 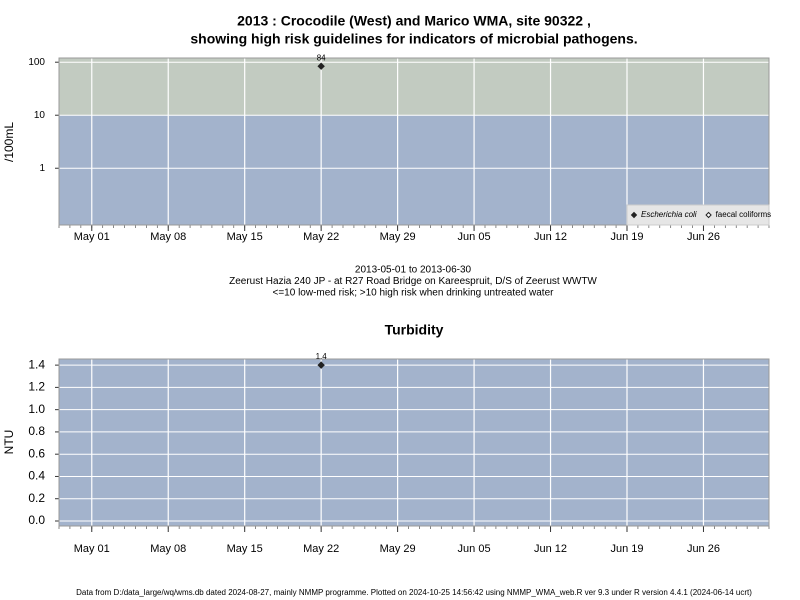 I want to click on y-tick-label: 0.4, so click(x=36, y=476).